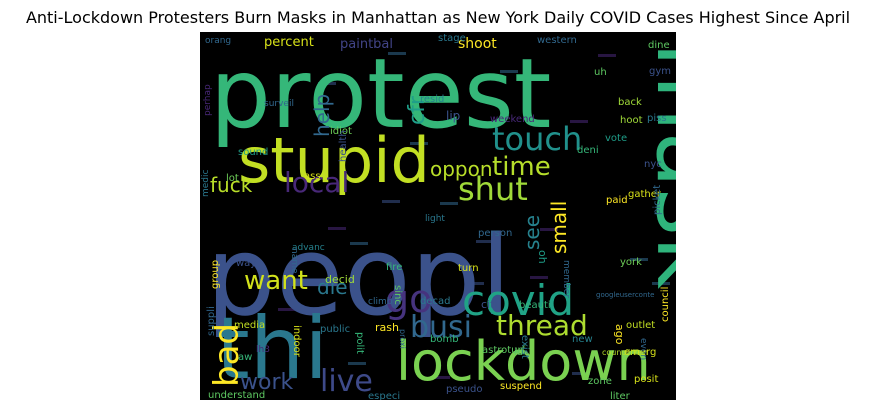 The width and height of the screenshot is (876, 411). I want to click on word-councilman: councilman, so click(625, 352).